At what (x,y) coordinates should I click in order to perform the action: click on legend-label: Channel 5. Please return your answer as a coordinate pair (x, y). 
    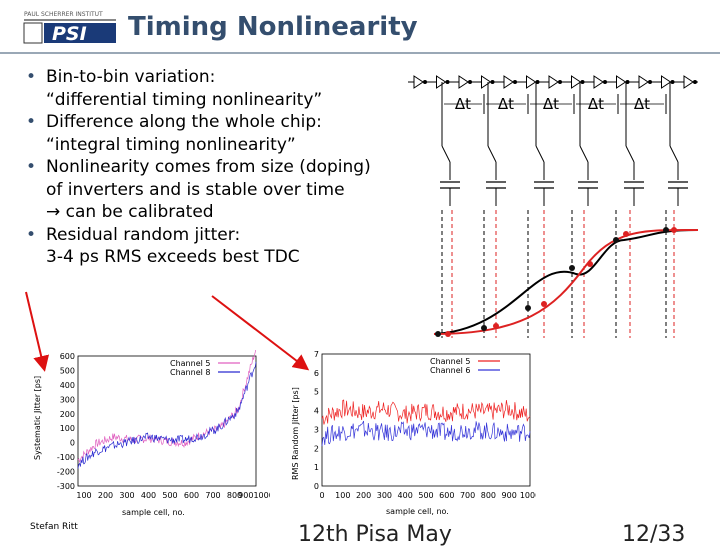
    Looking at the image, I should click on (190, 363).